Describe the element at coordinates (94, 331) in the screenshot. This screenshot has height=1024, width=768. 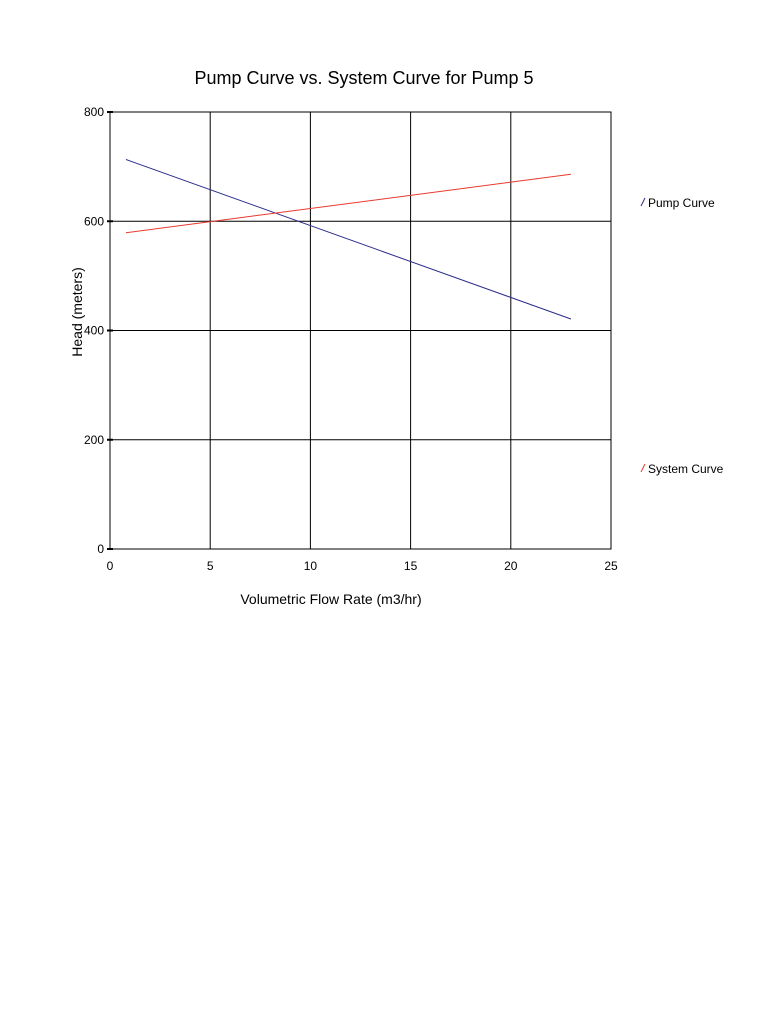
I see `y-tick-label: 400` at that location.